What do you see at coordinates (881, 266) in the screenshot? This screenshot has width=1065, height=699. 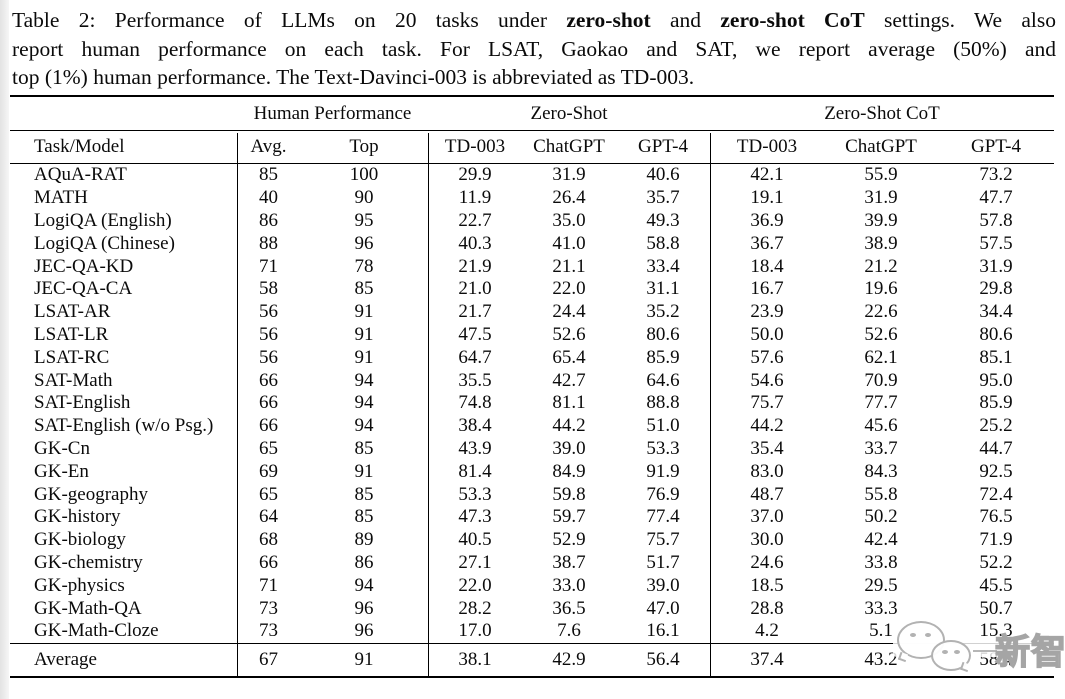 I see `score-cell: 21.2` at bounding box center [881, 266].